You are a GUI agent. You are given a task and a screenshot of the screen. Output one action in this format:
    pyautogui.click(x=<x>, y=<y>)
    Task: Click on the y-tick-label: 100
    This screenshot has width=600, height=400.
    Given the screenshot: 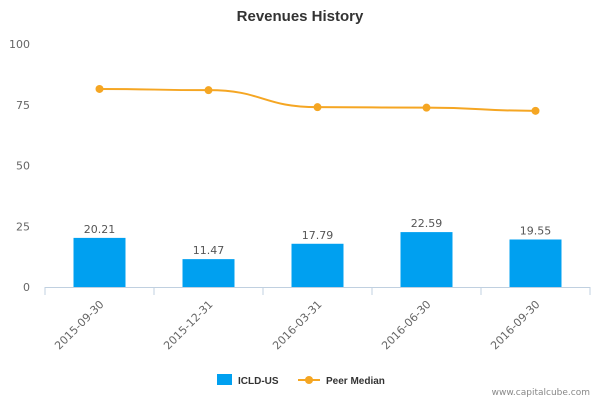 What is the action you would take?
    pyautogui.click(x=19, y=44)
    